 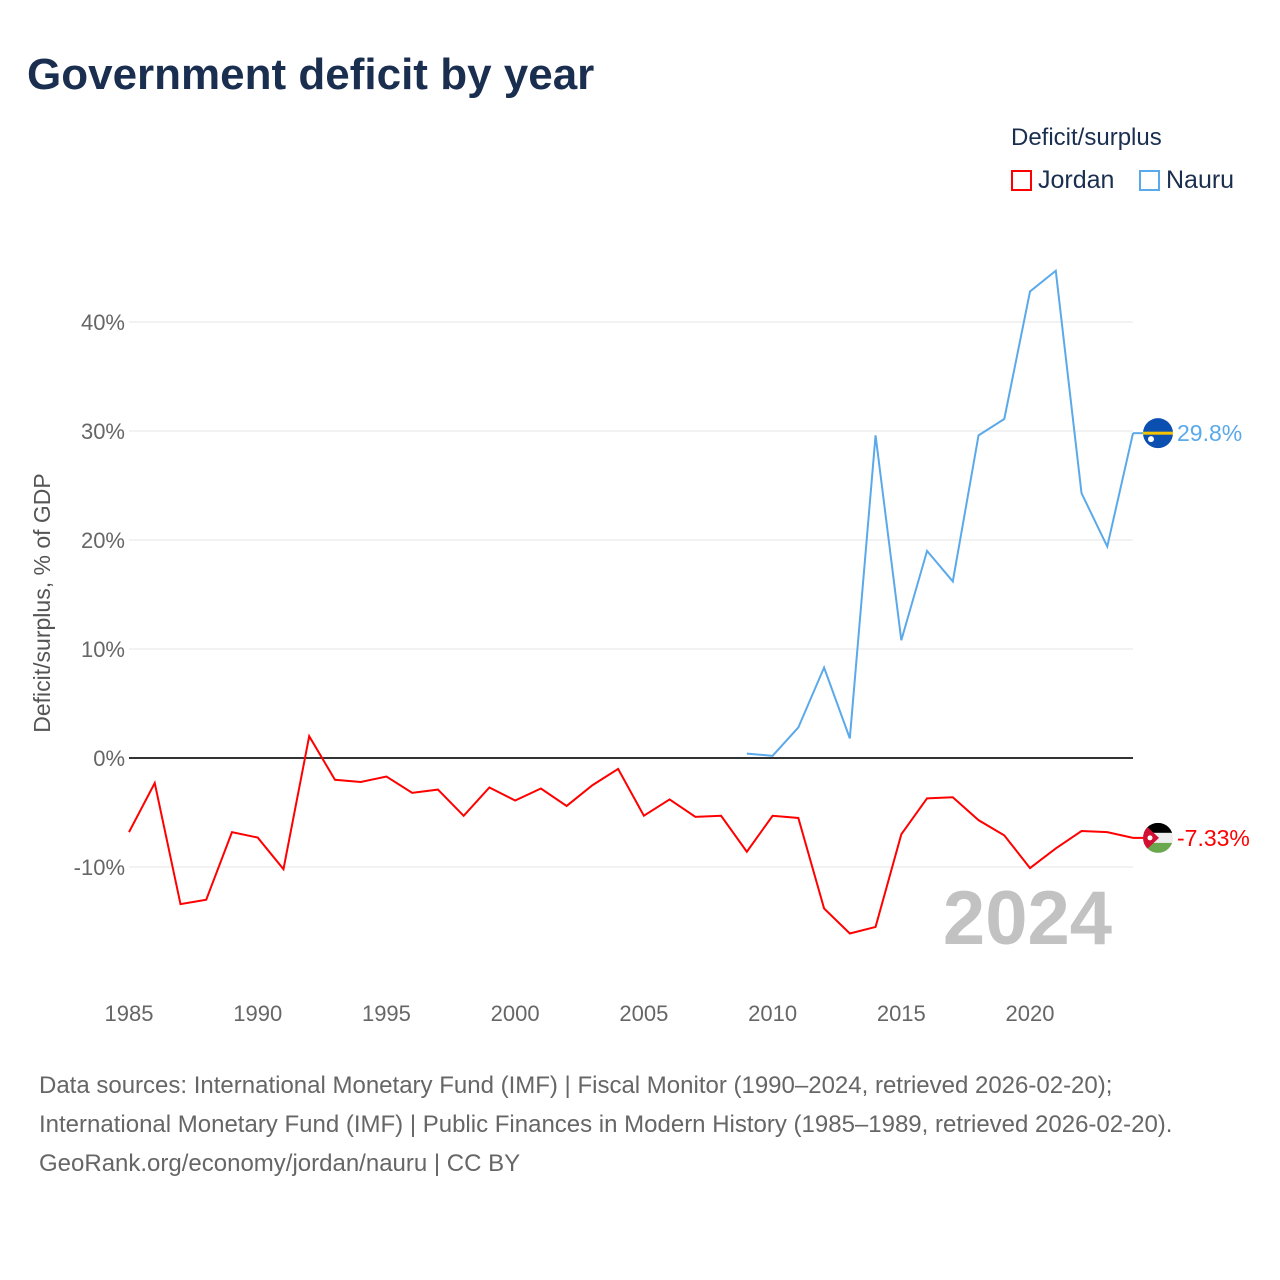 I want to click on series-line-jordan, so click(x=631, y=834).